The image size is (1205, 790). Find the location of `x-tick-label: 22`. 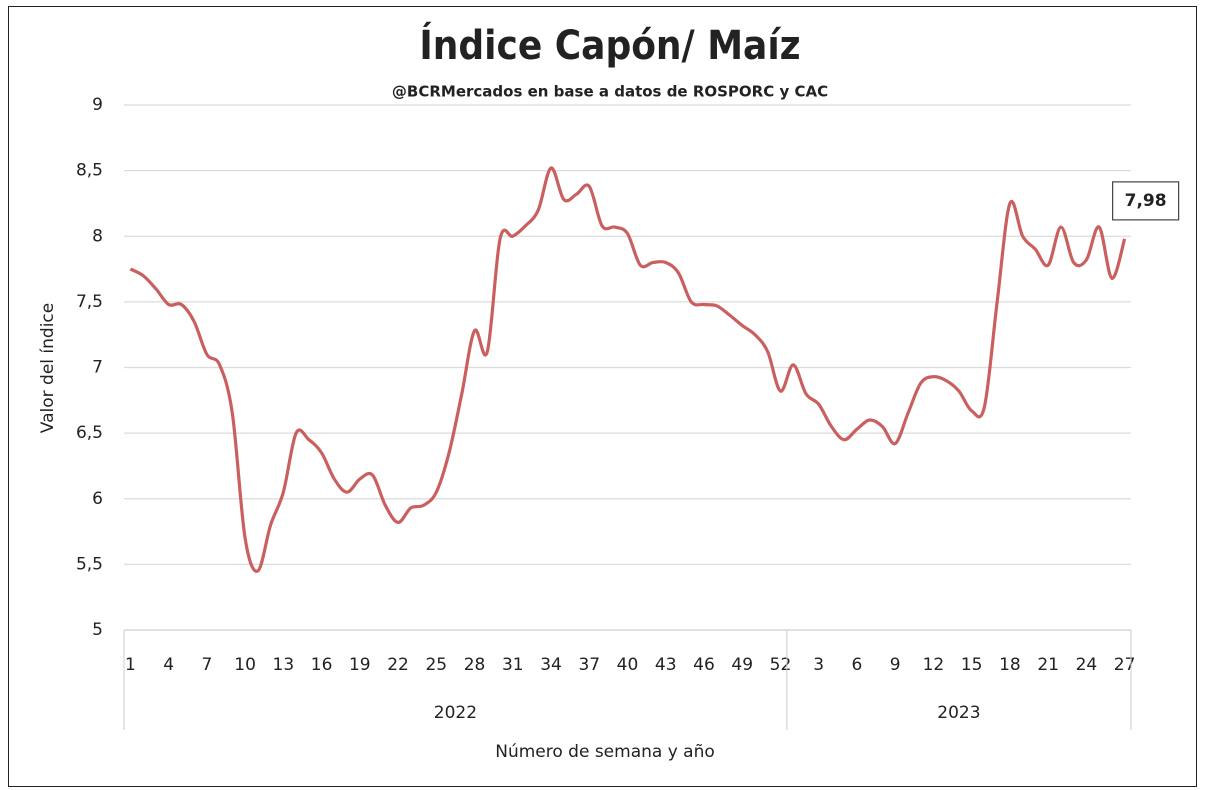

x-tick-label: 22 is located at coordinates (398, 665).